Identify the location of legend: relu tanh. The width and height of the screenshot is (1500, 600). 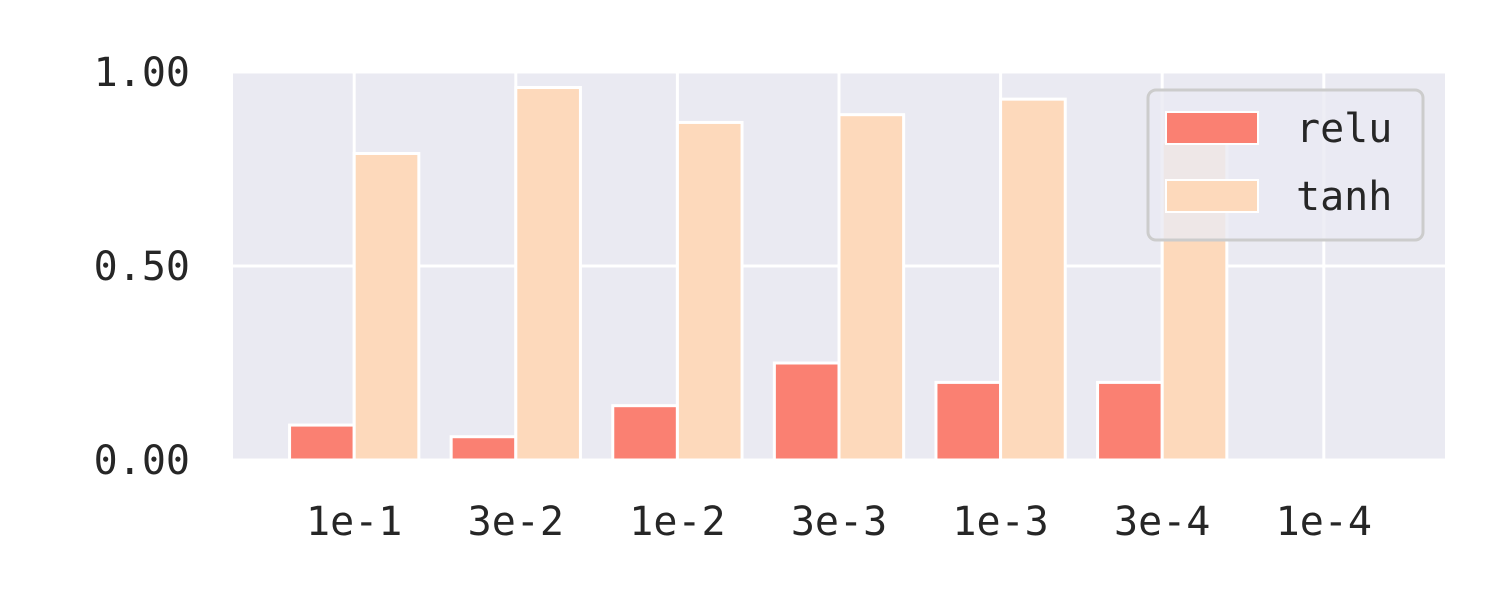
(1285, 165).